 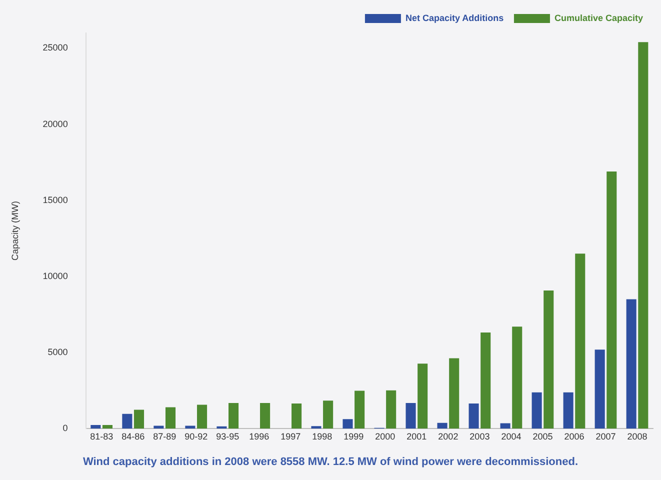 What do you see at coordinates (599, 17) in the screenshot?
I see `legend-label: Cumulative Capacity` at bounding box center [599, 17].